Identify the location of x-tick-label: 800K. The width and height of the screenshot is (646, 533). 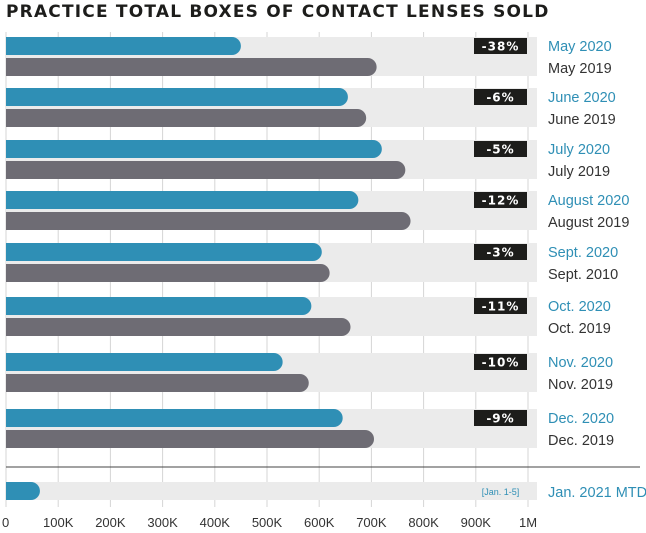
(423, 522).